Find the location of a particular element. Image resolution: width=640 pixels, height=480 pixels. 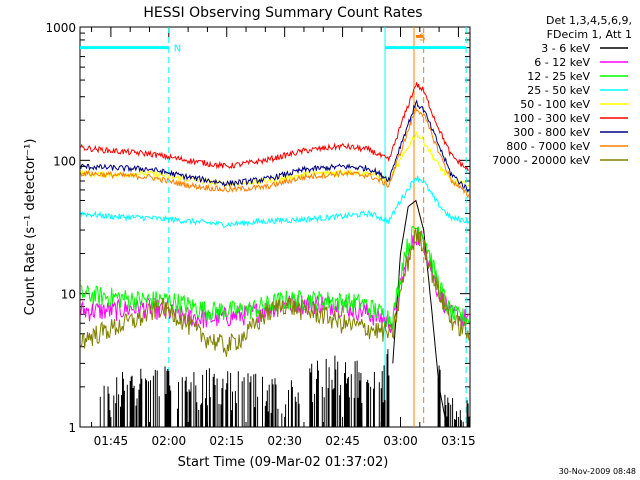

legend-item-label: 7000 - 20000 keV is located at coordinates (541, 160).